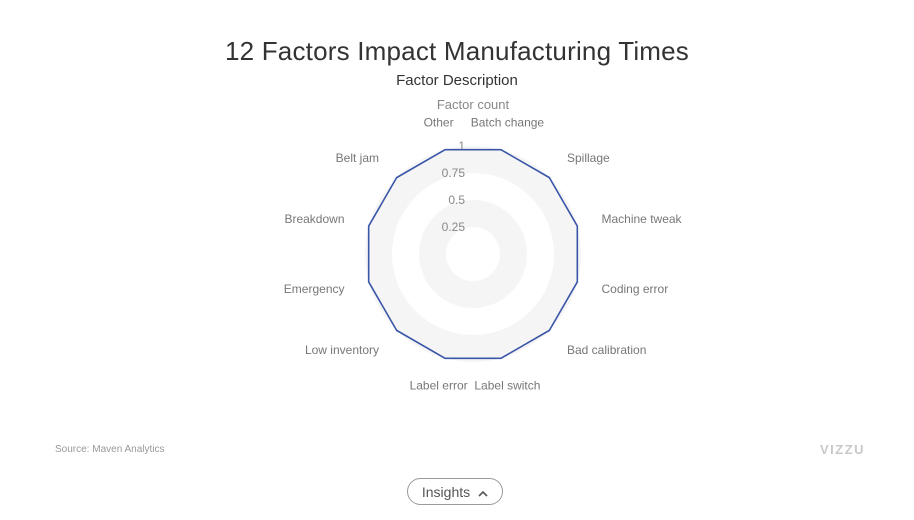 This screenshot has height=520, width=914. What do you see at coordinates (588, 158) in the screenshot?
I see `category-label: Spillage` at bounding box center [588, 158].